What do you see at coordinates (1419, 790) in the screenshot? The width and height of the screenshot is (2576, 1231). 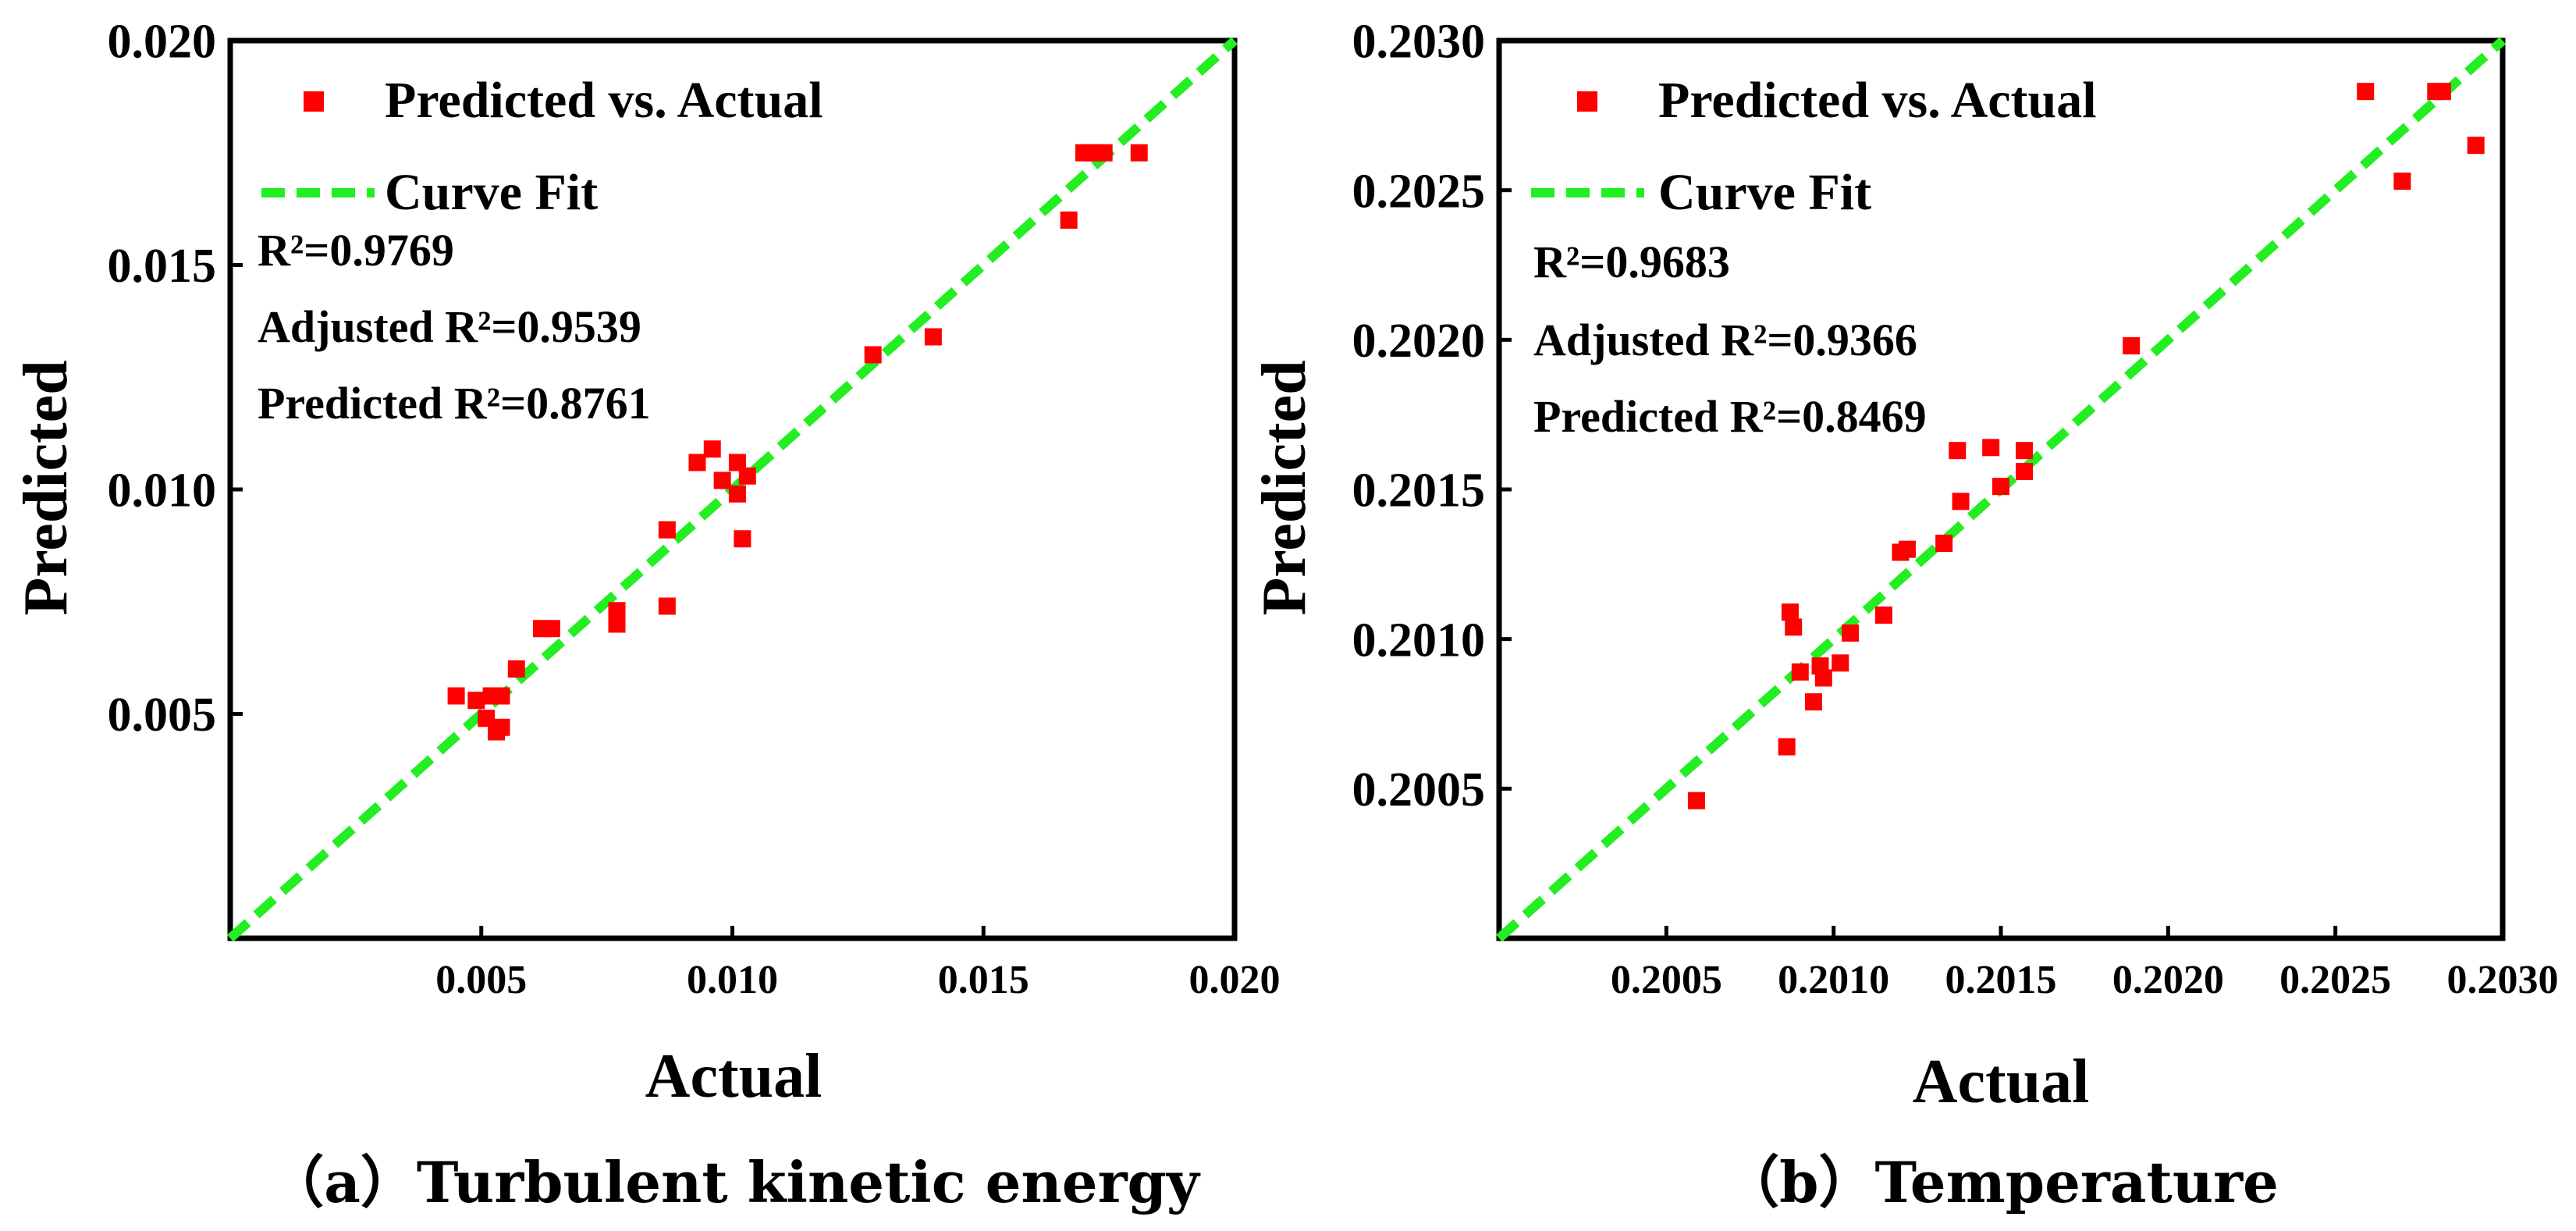 I see `y-tick-label: 0.2005` at bounding box center [1419, 790].